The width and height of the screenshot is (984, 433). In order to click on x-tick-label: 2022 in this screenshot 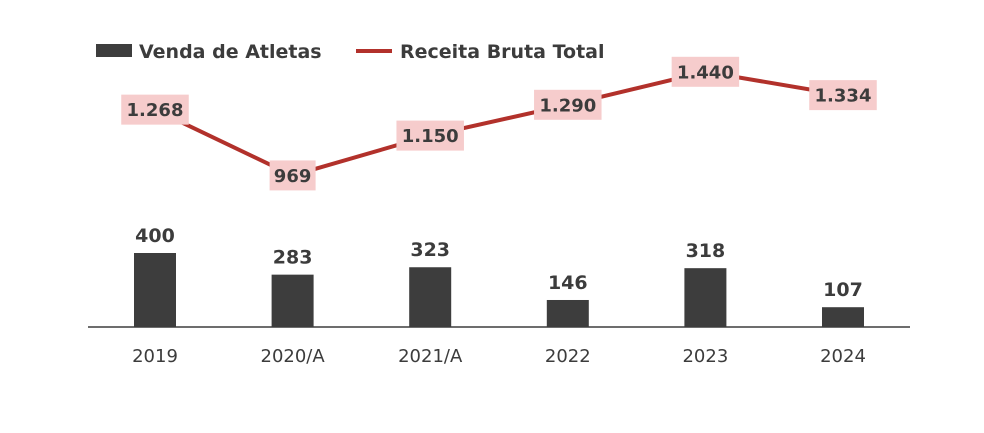, I will do `click(568, 356)`.